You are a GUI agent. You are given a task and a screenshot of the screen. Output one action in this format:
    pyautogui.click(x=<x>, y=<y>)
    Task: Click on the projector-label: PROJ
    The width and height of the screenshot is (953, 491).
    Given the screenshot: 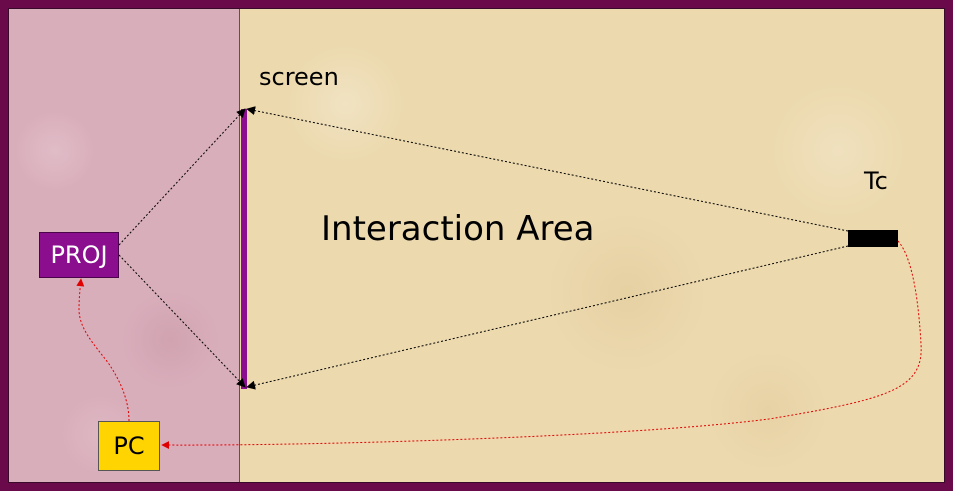 What is the action you would take?
    pyautogui.click(x=79, y=255)
    